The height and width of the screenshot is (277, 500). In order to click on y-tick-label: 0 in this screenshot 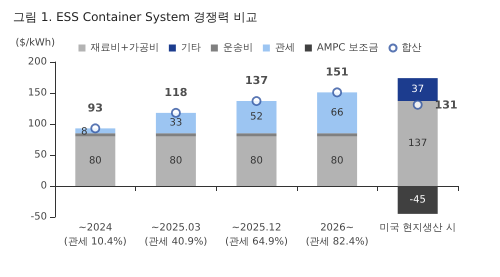, I will do `click(43, 186)`.